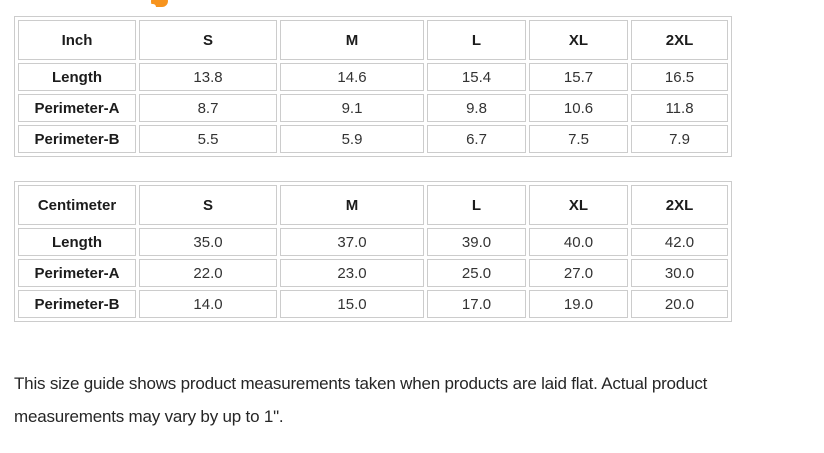 The height and width of the screenshot is (453, 824). I want to click on table-row: Length 35.0 37.0 39.0 40.0 42.0, so click(373, 242).